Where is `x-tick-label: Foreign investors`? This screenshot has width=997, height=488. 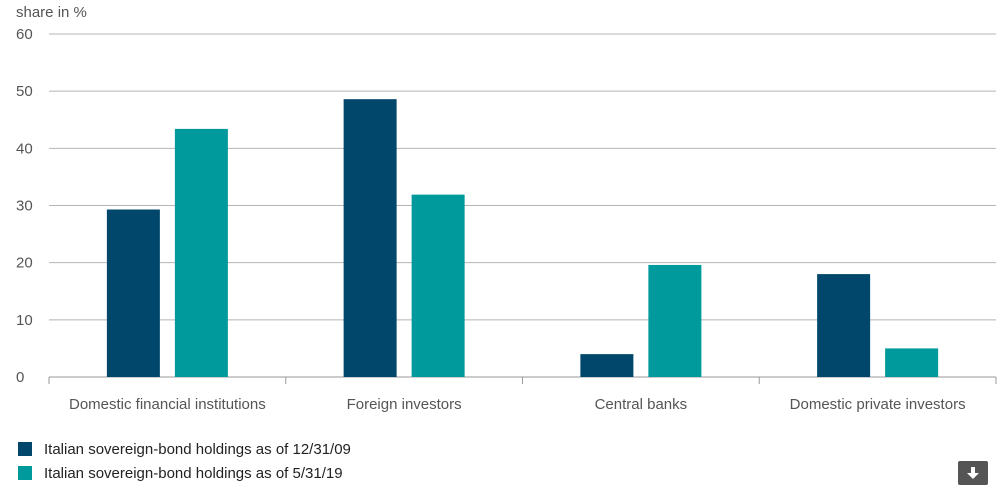
x-tick-label: Foreign investors is located at coordinates (404, 404).